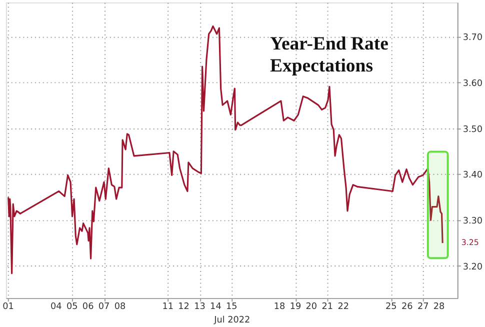  Describe the element at coordinates (472, 175) in the screenshot. I see `y-tick-label: 3.40` at that location.